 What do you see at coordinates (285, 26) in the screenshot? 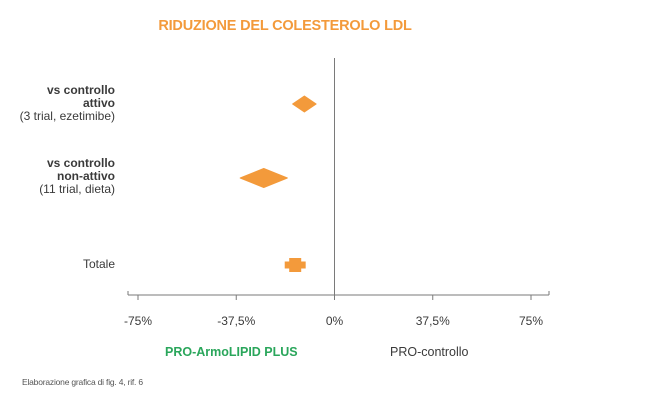
I see `chart-title: RIDUZIONE DEL COLESTEROLO LDL` at bounding box center [285, 26].